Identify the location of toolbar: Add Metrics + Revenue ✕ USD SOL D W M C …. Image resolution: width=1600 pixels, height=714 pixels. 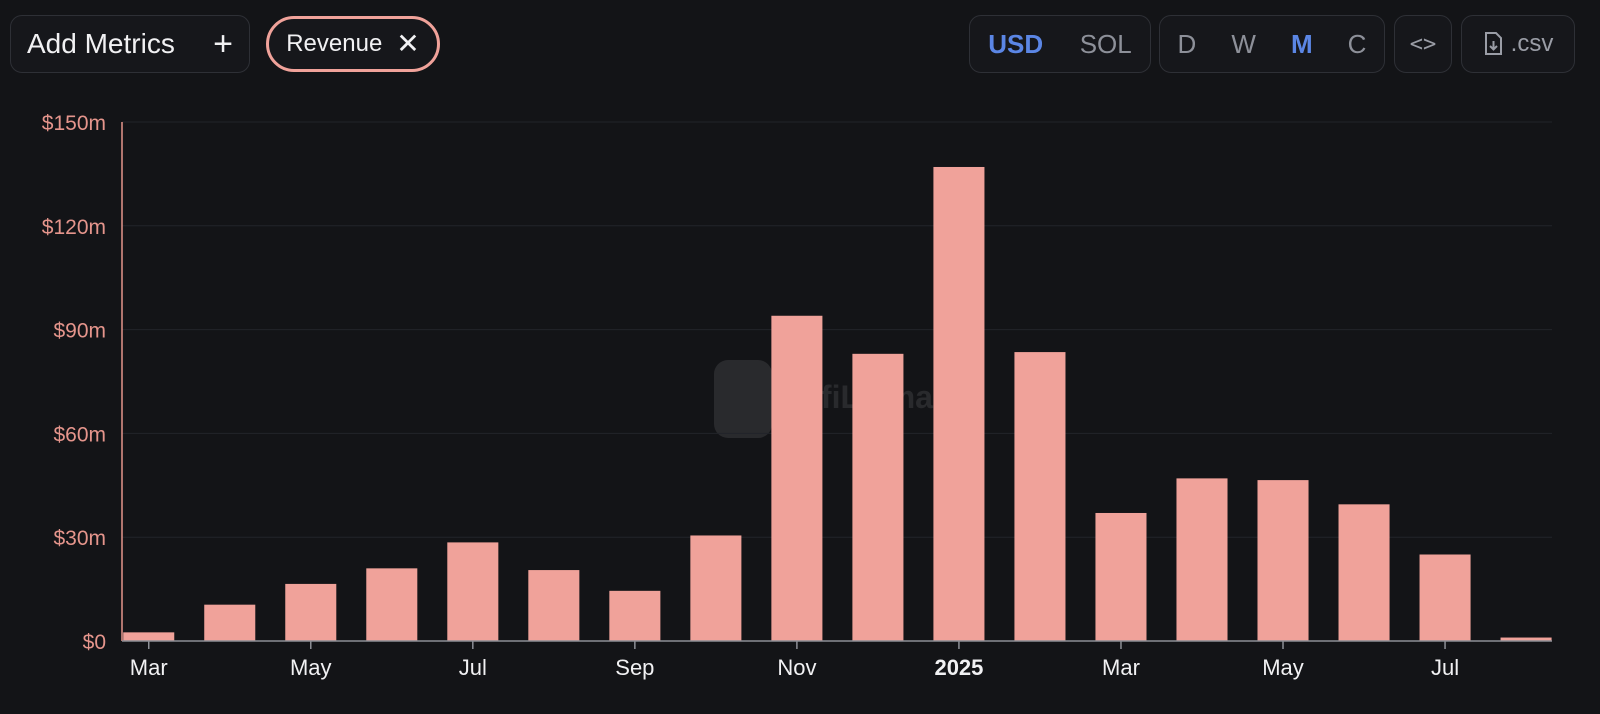
(800, 45).